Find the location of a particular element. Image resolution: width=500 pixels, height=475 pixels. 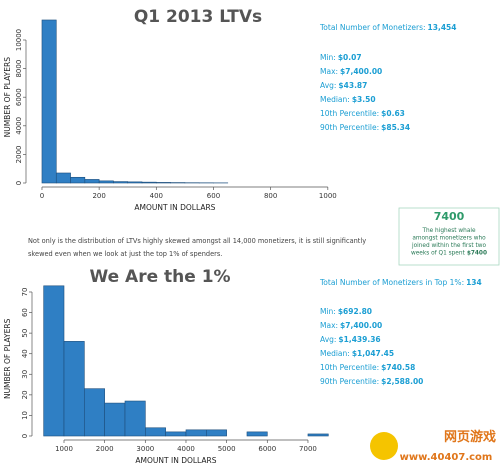

x-tick-label: 200 is located at coordinates (98, 196).